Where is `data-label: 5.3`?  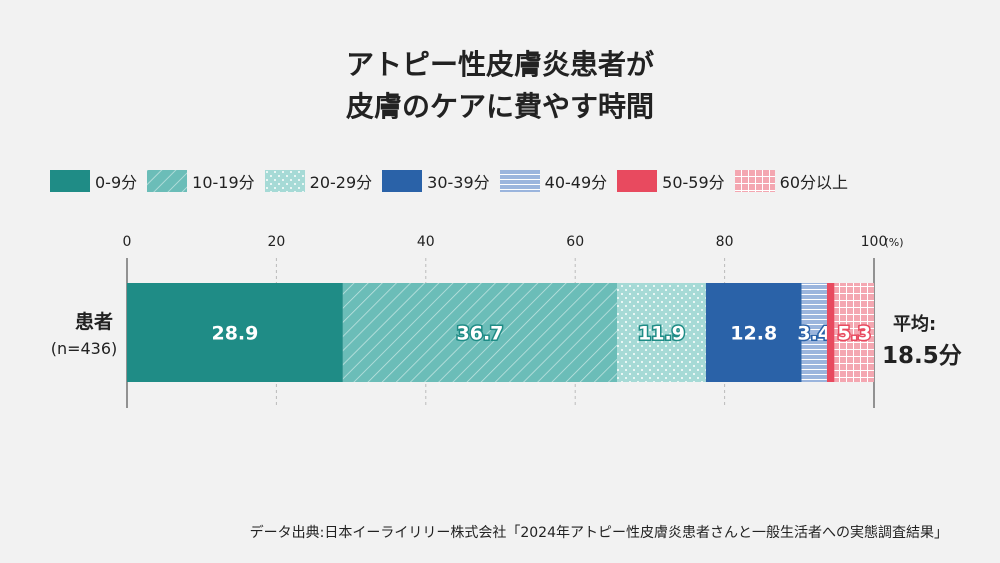
data-label: 5.3 is located at coordinates (854, 334).